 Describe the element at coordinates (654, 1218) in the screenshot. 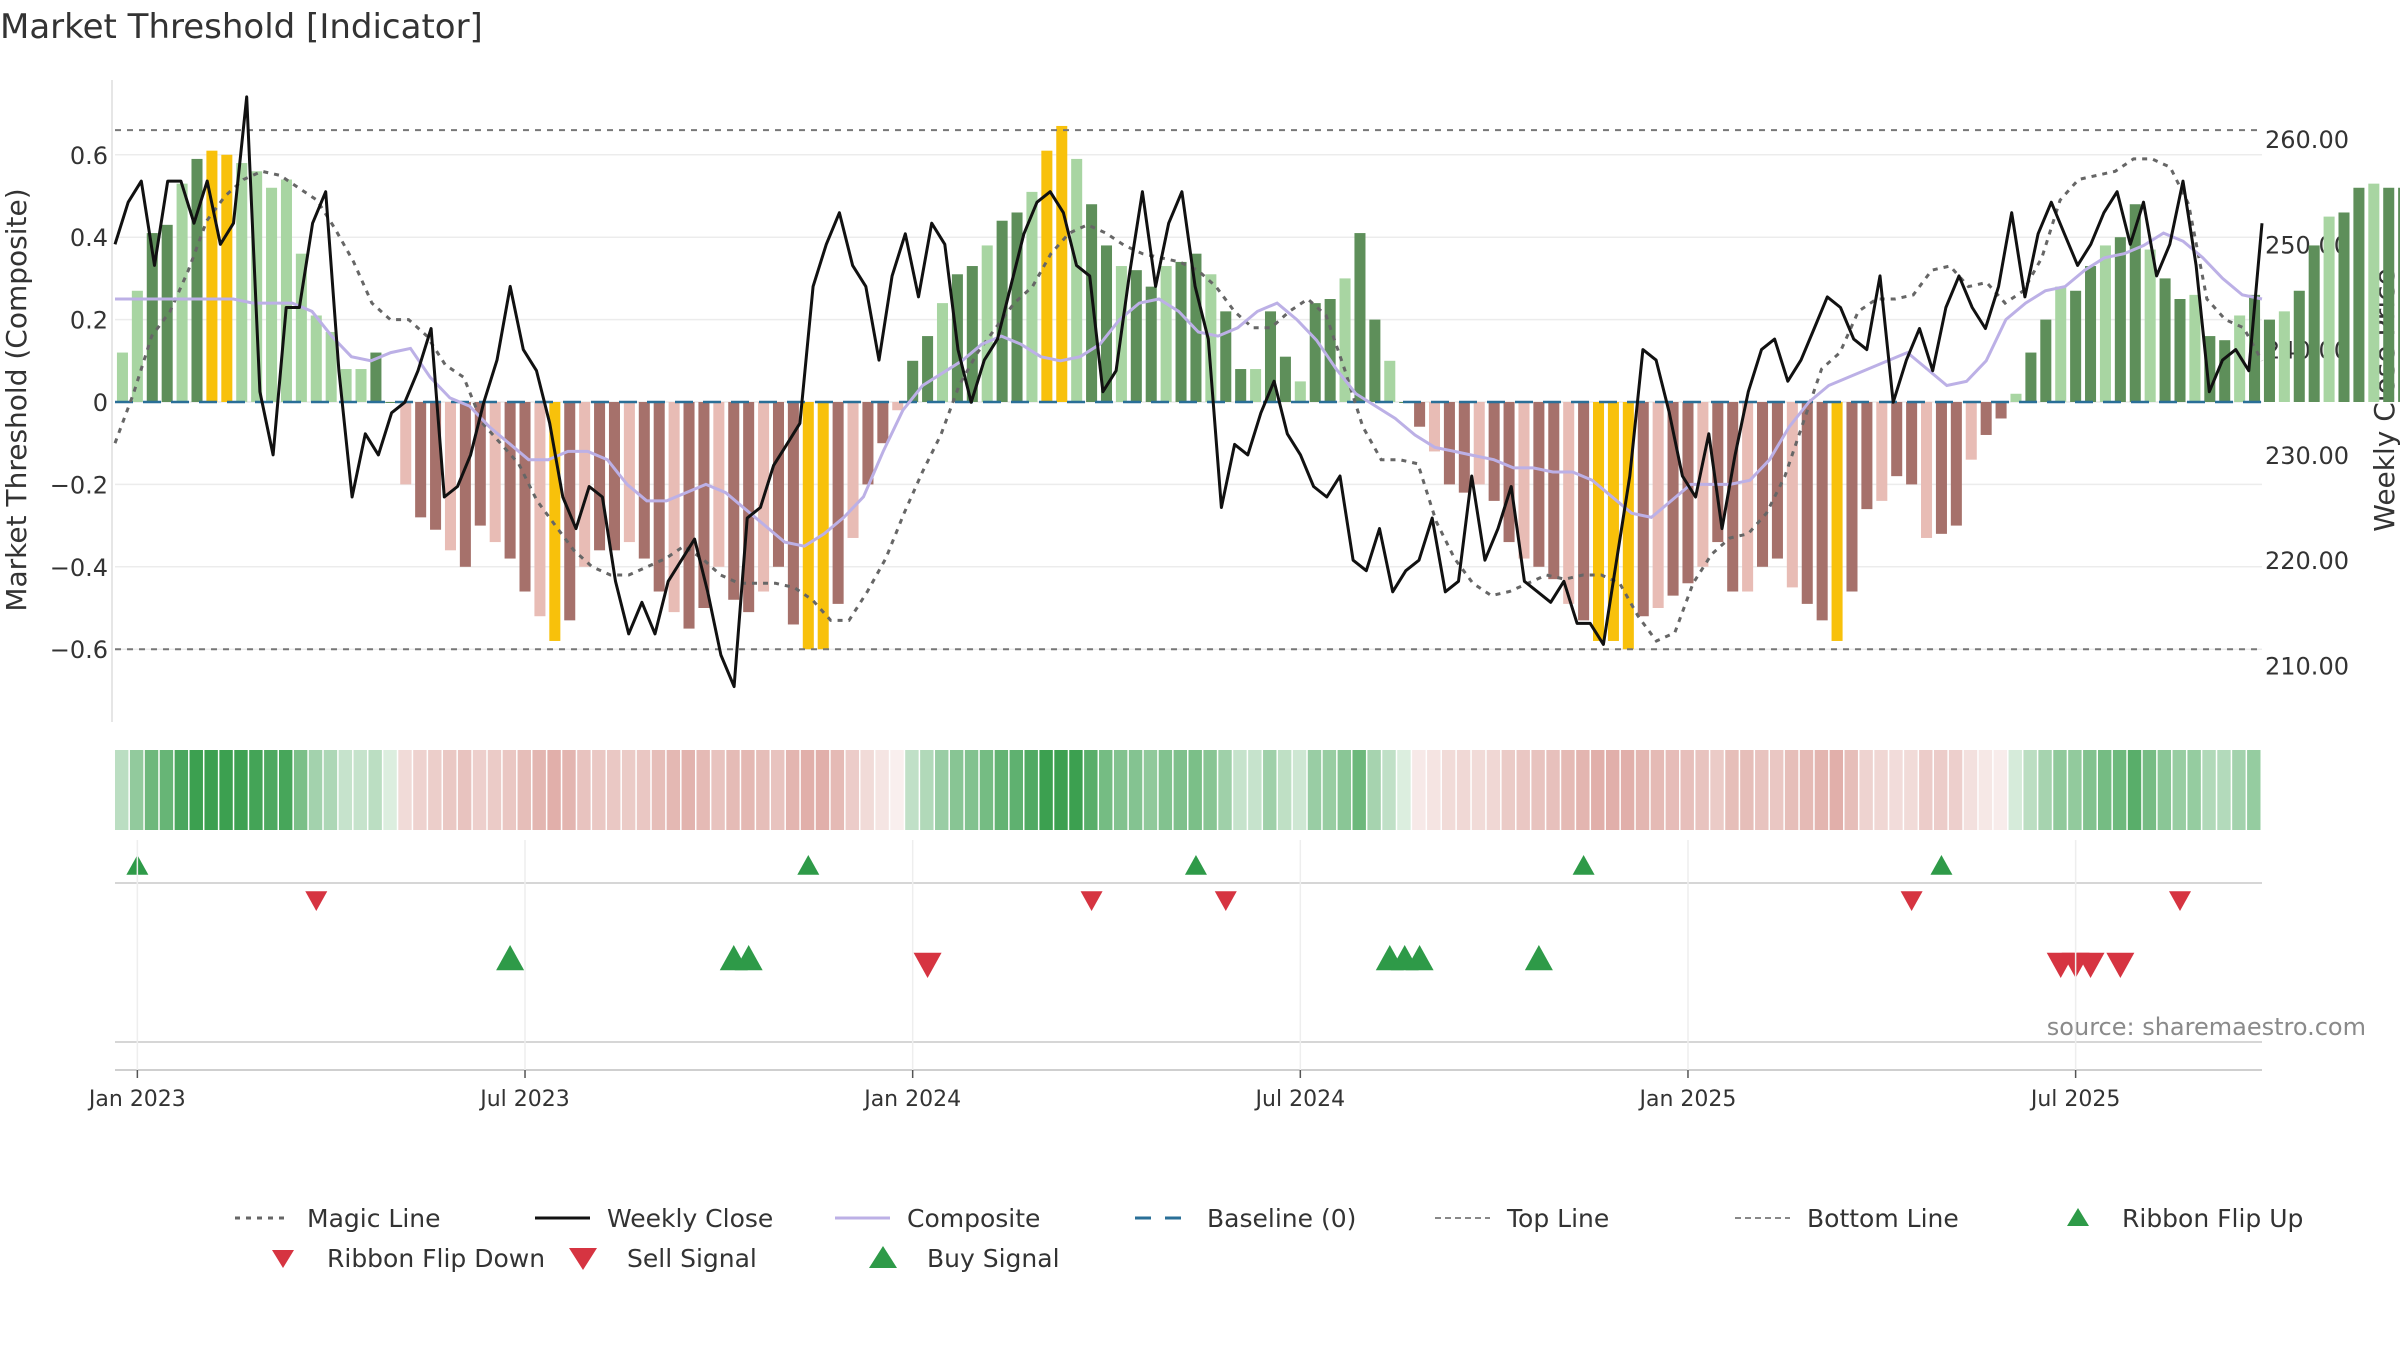

I see `legend-item-close: Weekly Close` at that location.